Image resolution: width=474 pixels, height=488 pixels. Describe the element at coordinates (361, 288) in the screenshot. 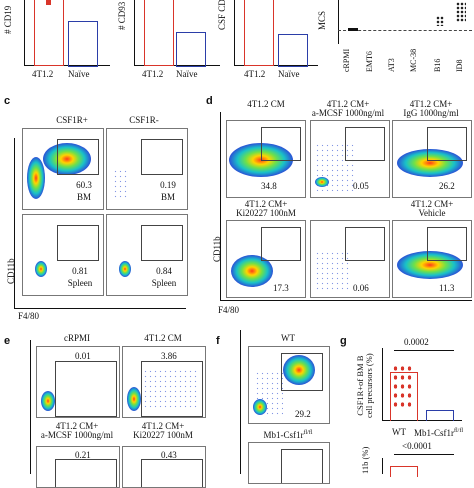

I see `flow-plot-d5-pct: 0.06` at that location.